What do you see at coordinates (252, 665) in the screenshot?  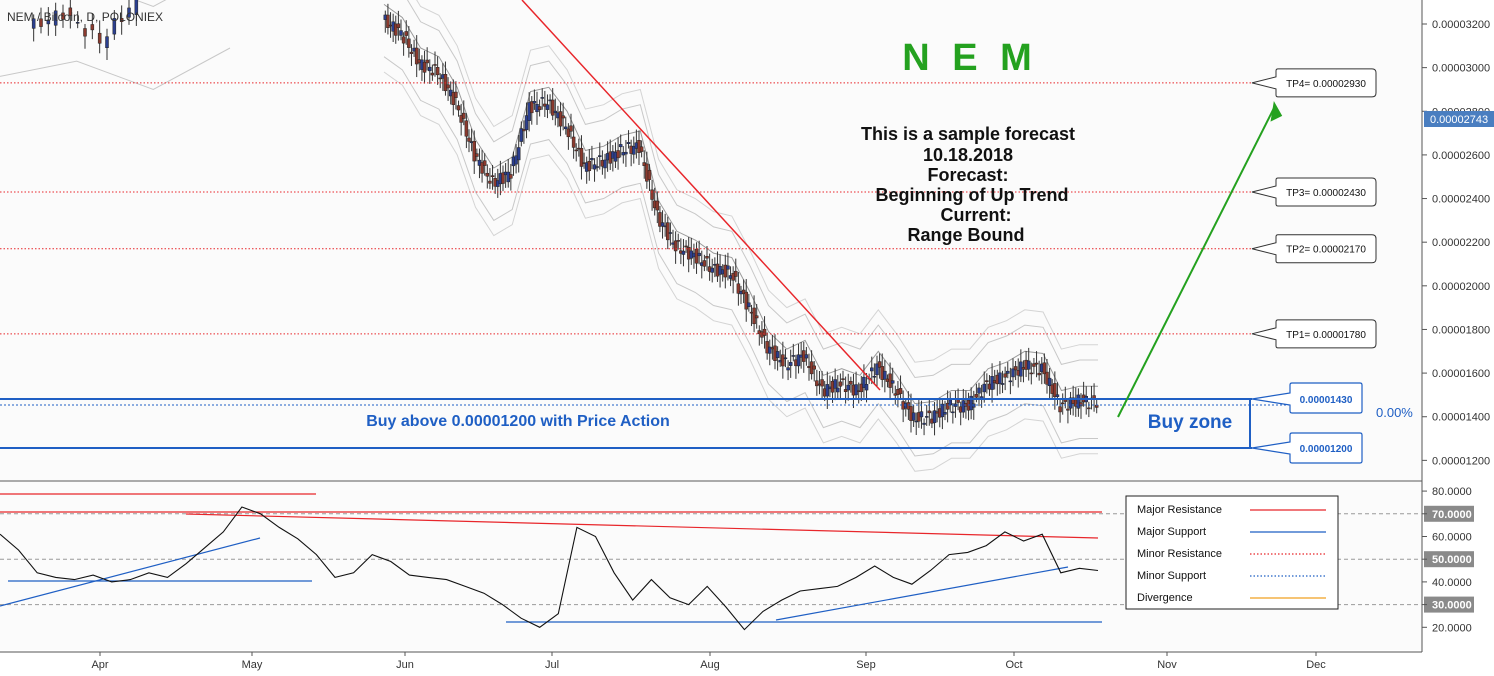 I see `time-tick-label: May` at bounding box center [252, 665].